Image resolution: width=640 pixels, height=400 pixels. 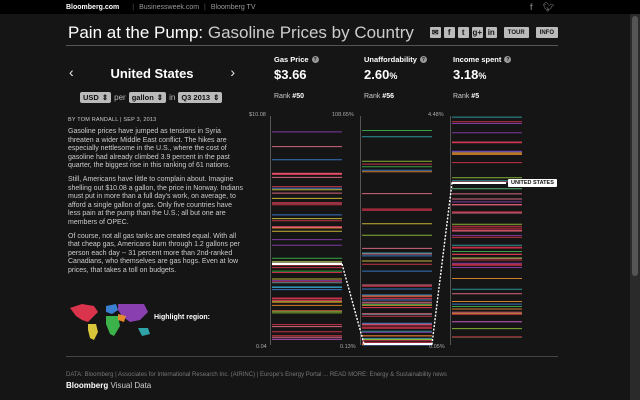 What do you see at coordinates (87, 385) in the screenshot?
I see `footer-brand-bold: Bloomberg` at bounding box center [87, 385].